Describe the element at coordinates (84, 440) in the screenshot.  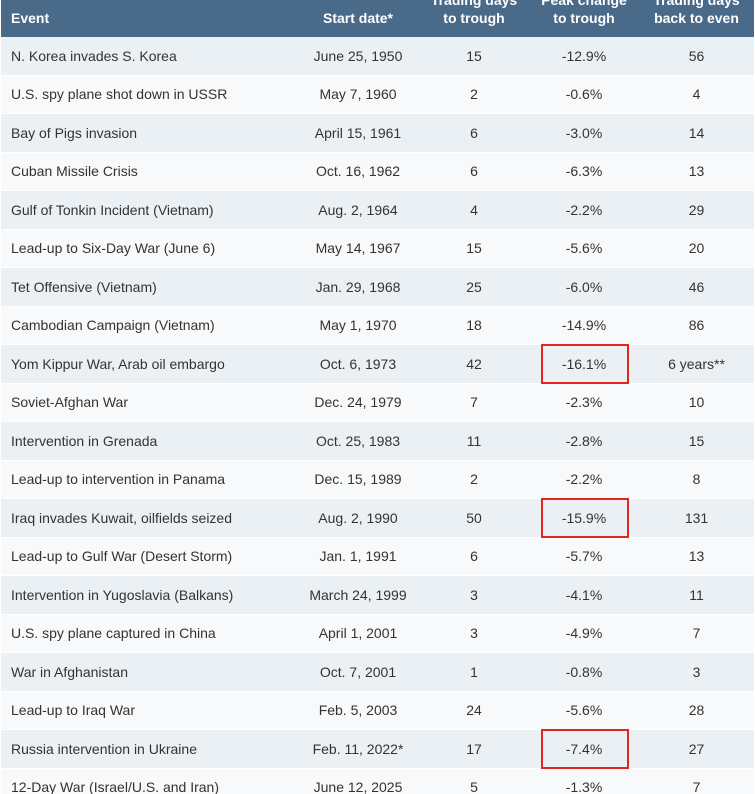
I see `event-cell-text: Intervention in Grenada` at that location.